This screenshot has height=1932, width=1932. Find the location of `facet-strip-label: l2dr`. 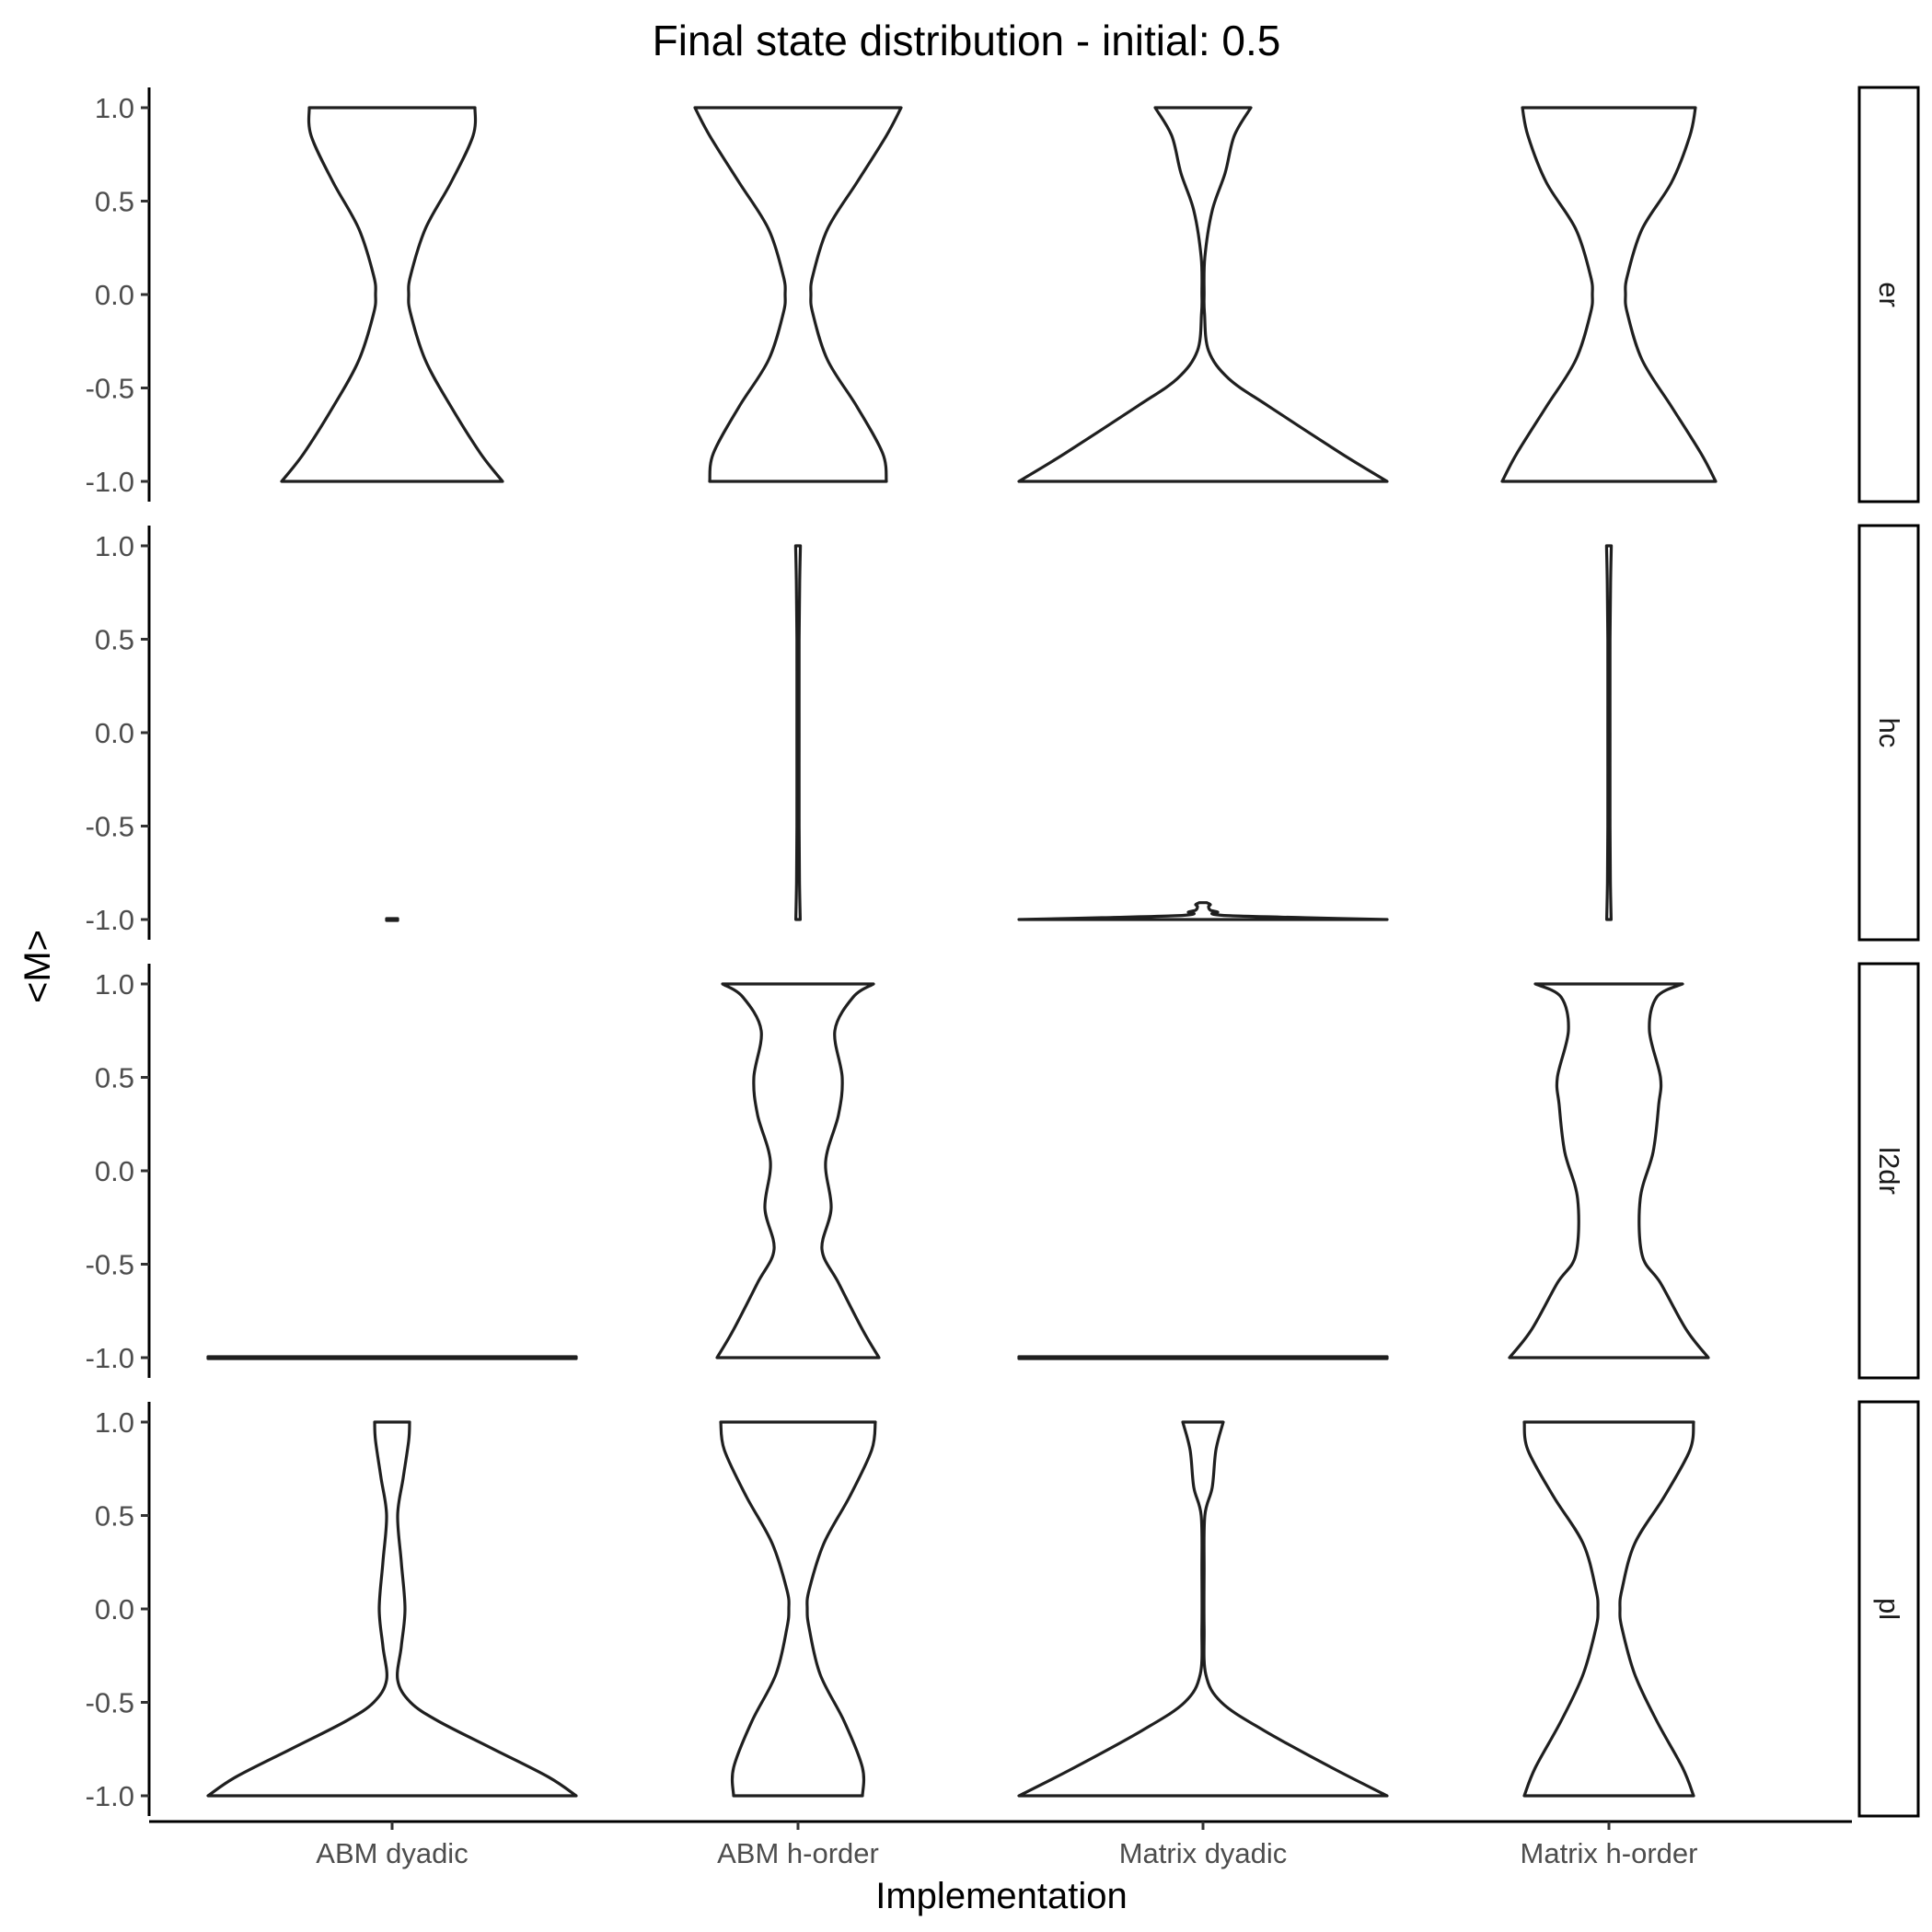

facet-strip-label: l2dr is located at coordinates (1889, 1171).